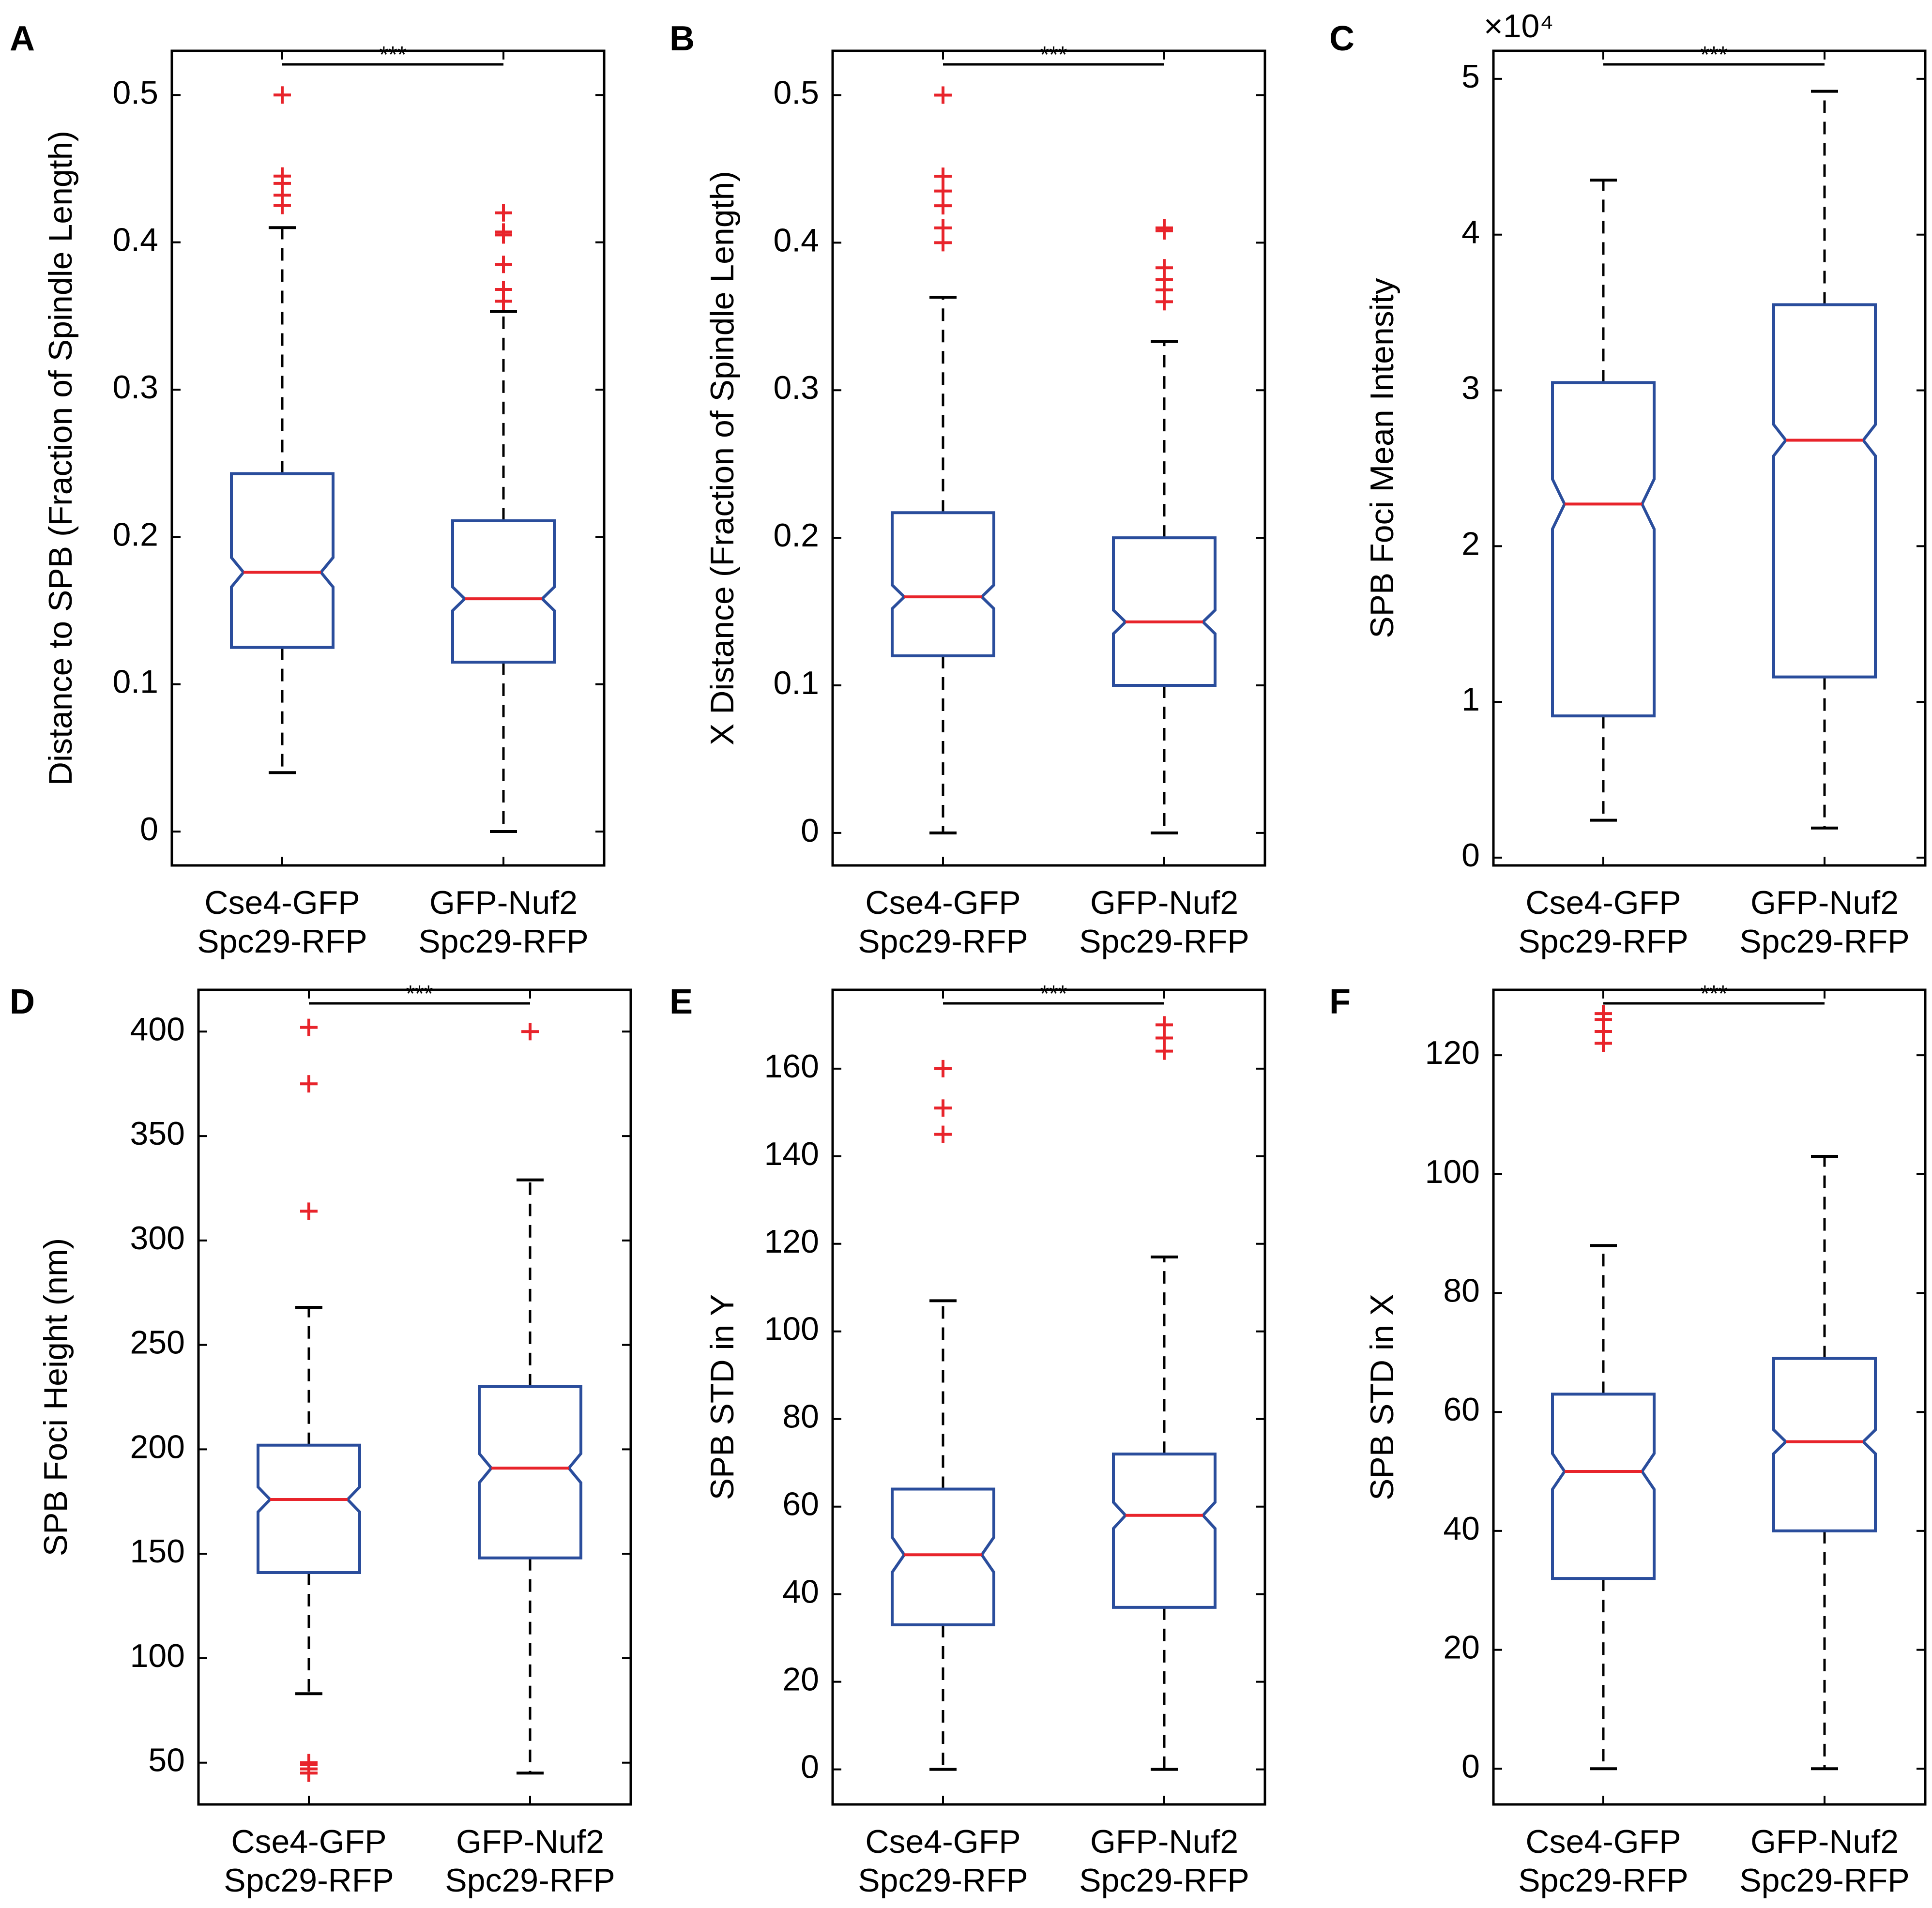 This screenshot has height=1908, width=1932. Describe the element at coordinates (158, 1551) in the screenshot. I see `y-tick-label: 150` at that location.